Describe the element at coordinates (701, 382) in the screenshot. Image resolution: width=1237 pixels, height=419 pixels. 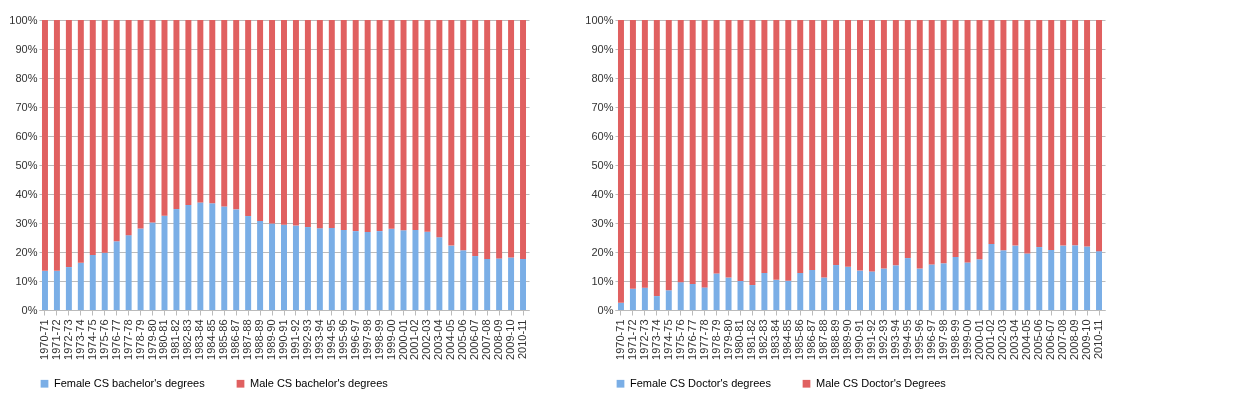
I see `legend-label: Female CS Doctor's degrees` at that location.